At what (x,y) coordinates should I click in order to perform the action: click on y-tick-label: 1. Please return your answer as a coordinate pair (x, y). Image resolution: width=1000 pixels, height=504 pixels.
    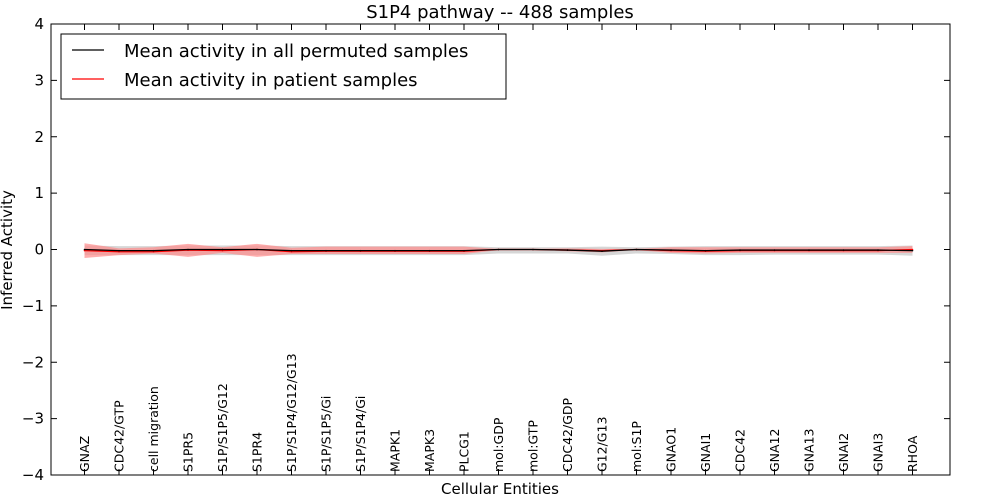
    Looking at the image, I should click on (39, 193).